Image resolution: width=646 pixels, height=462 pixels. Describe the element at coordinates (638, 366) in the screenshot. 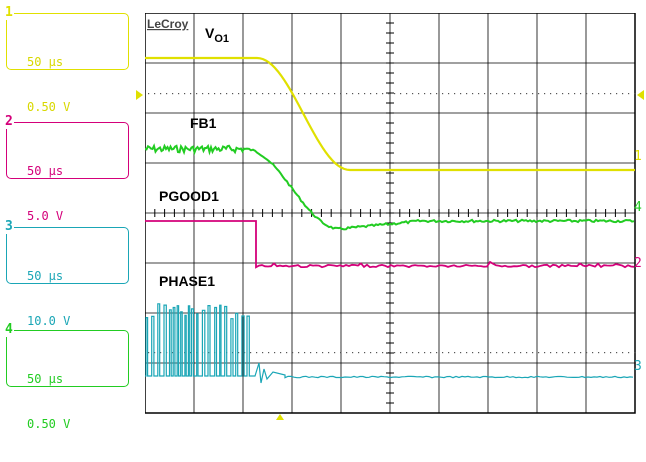

I see `marker-ch3: 3` at that location.